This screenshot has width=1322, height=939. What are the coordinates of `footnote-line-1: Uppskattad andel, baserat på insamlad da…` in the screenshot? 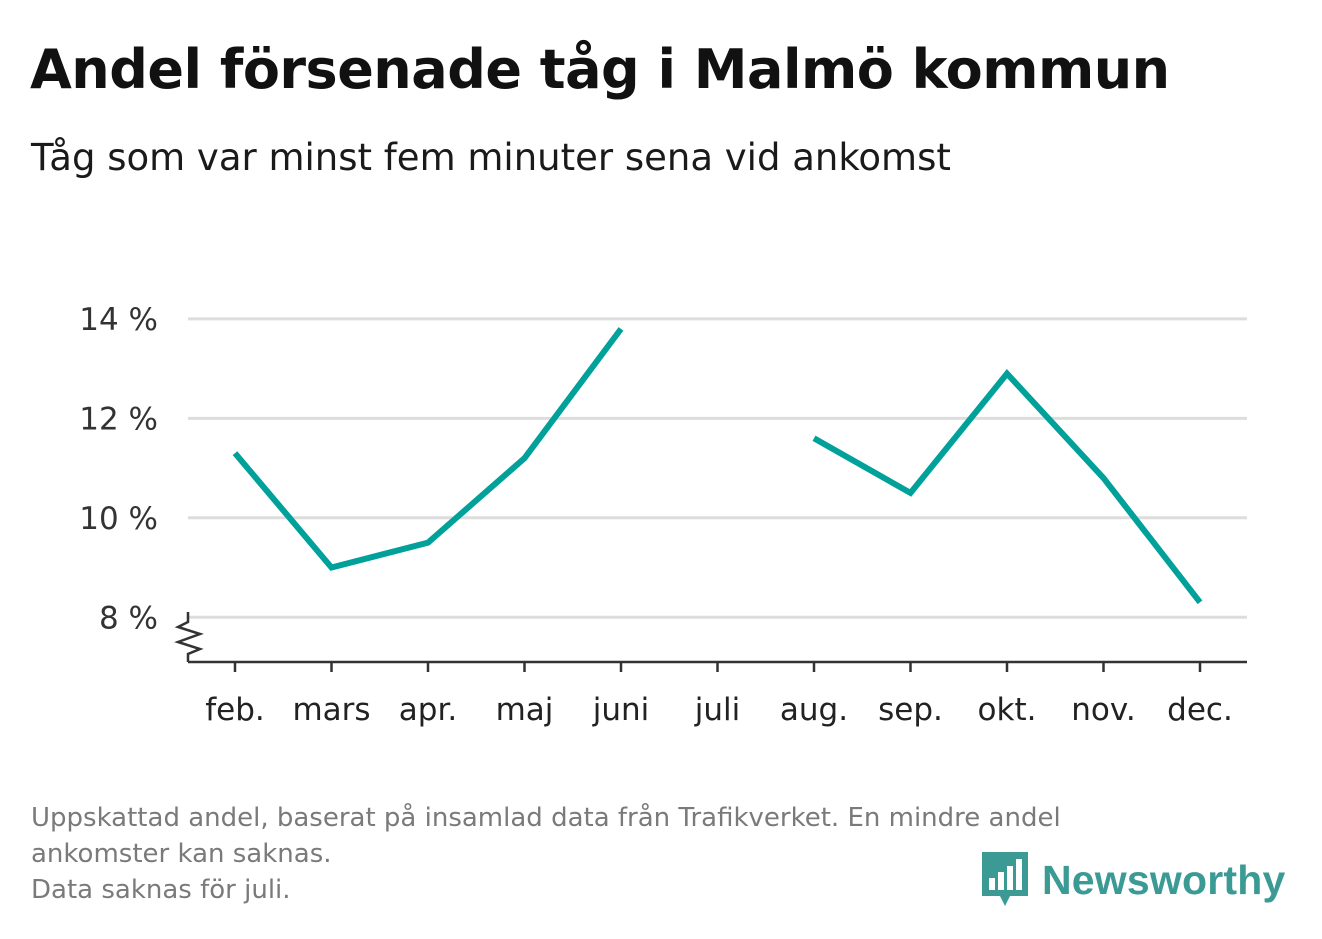 It's located at (546, 818).